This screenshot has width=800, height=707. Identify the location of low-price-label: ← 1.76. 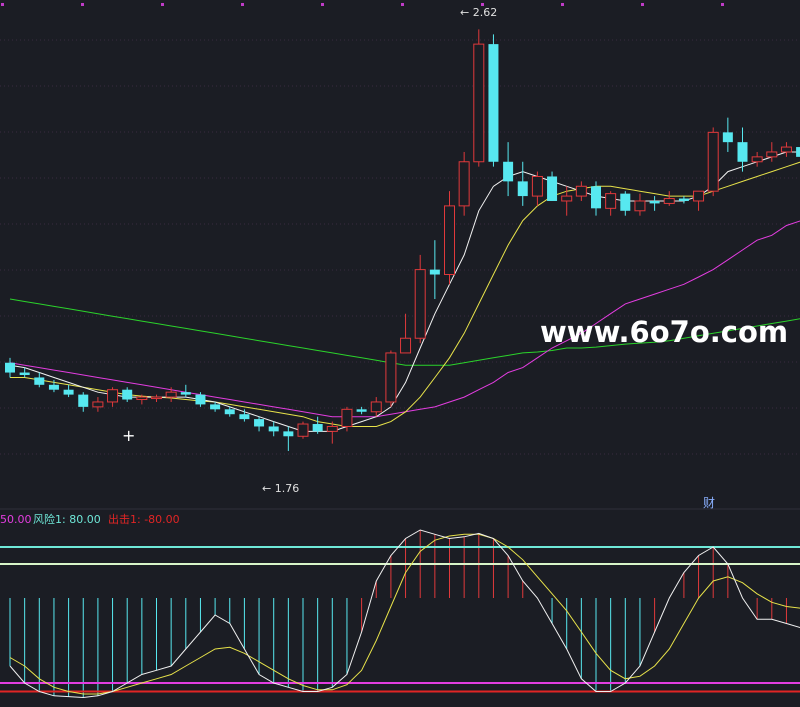
(280, 488).